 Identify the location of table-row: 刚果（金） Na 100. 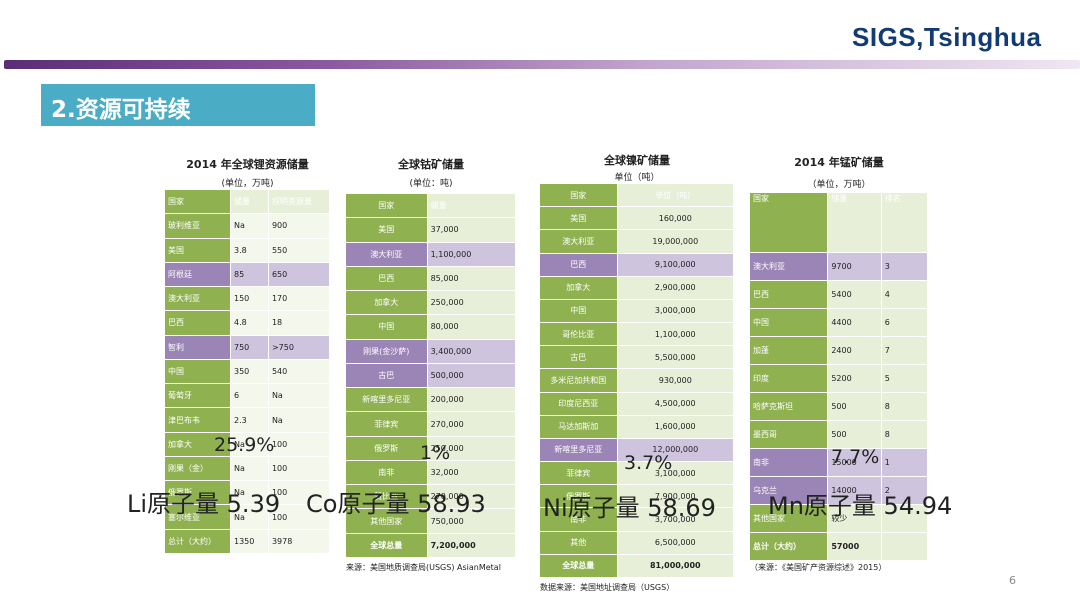
(247, 469).